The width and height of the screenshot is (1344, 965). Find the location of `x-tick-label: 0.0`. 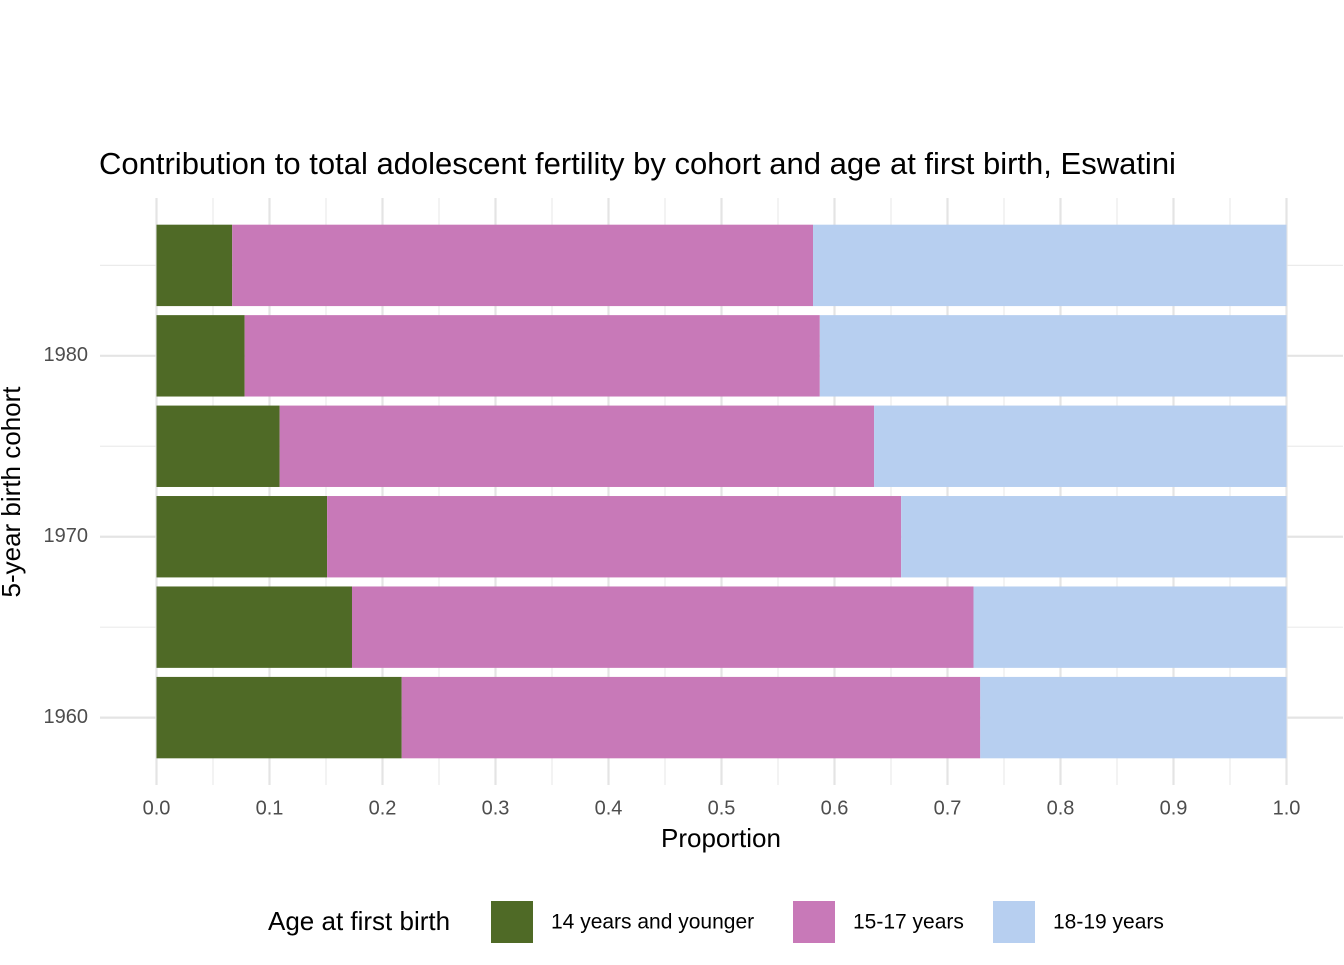

x-tick-label: 0.0 is located at coordinates (157, 808).